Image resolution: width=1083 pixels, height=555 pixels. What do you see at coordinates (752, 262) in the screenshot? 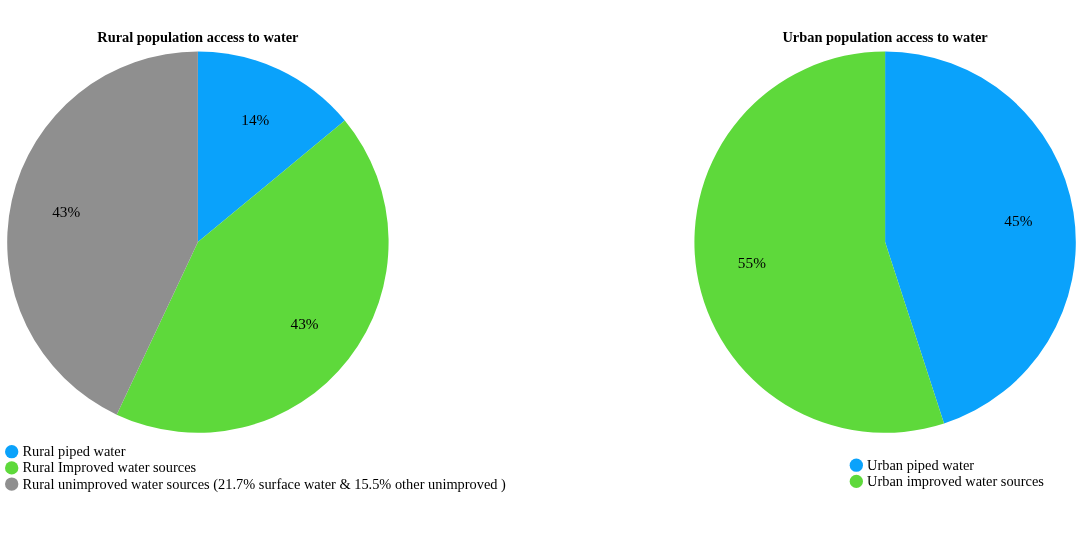
I see `data-label: 55%` at bounding box center [752, 262].